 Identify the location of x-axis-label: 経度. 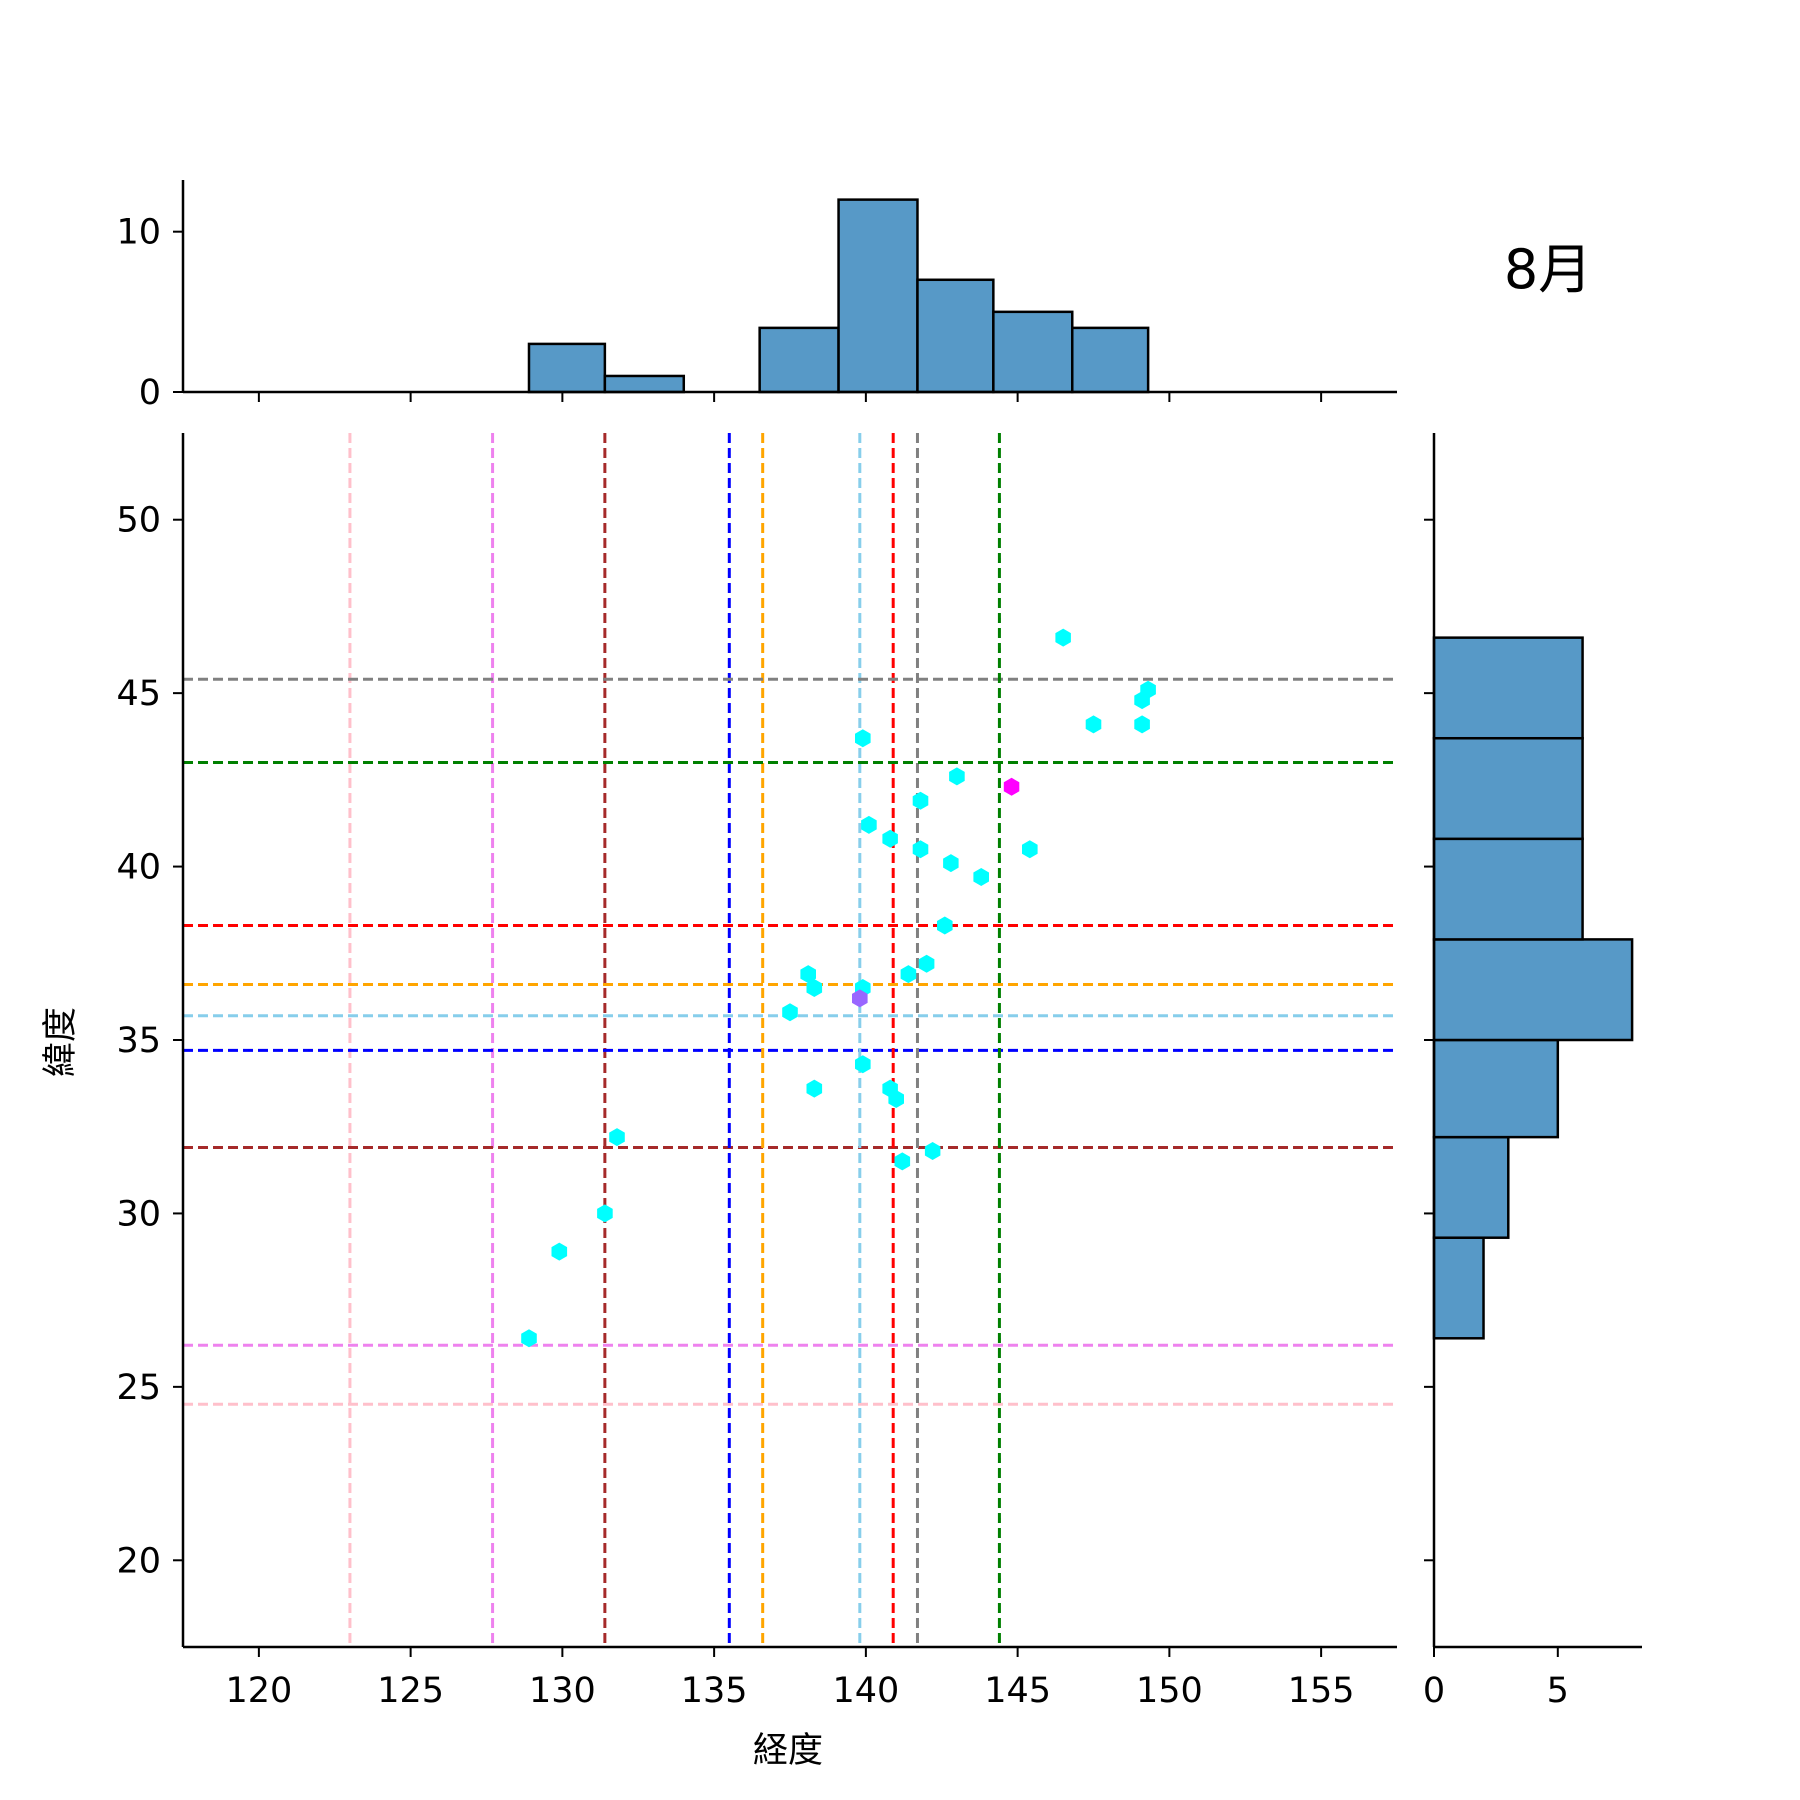
(788, 1751).